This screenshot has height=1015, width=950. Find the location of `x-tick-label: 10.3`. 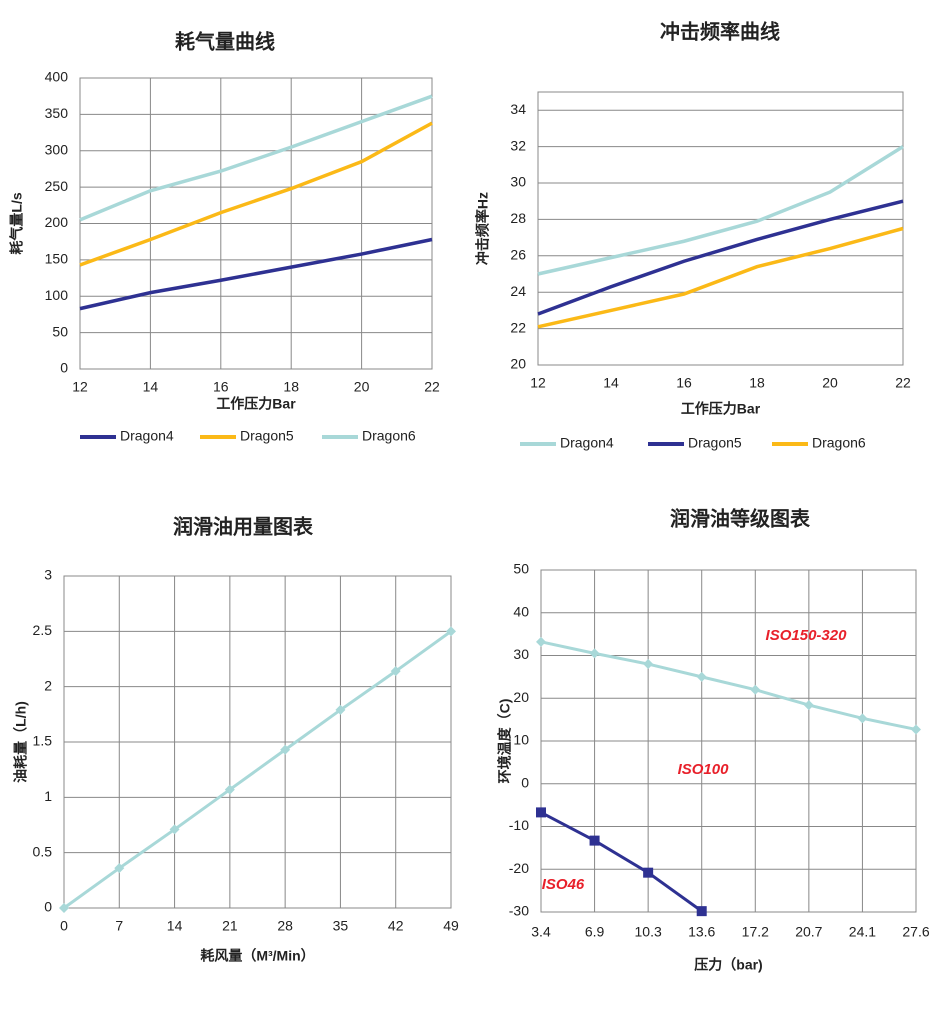

x-tick-label: 10.3 is located at coordinates (648, 932).